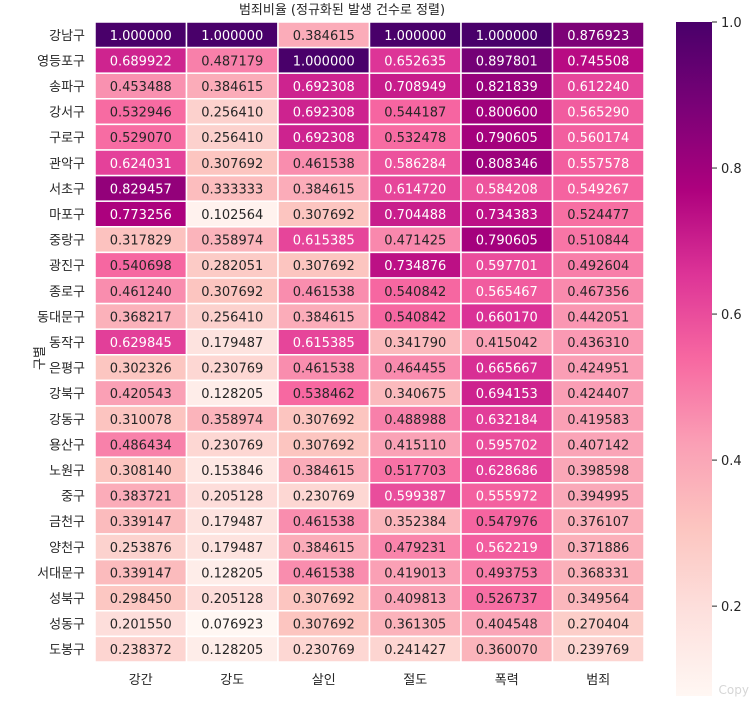 The height and width of the screenshot is (723, 751). I want to click on cell-value-label: 0.821839, so click(507, 87).